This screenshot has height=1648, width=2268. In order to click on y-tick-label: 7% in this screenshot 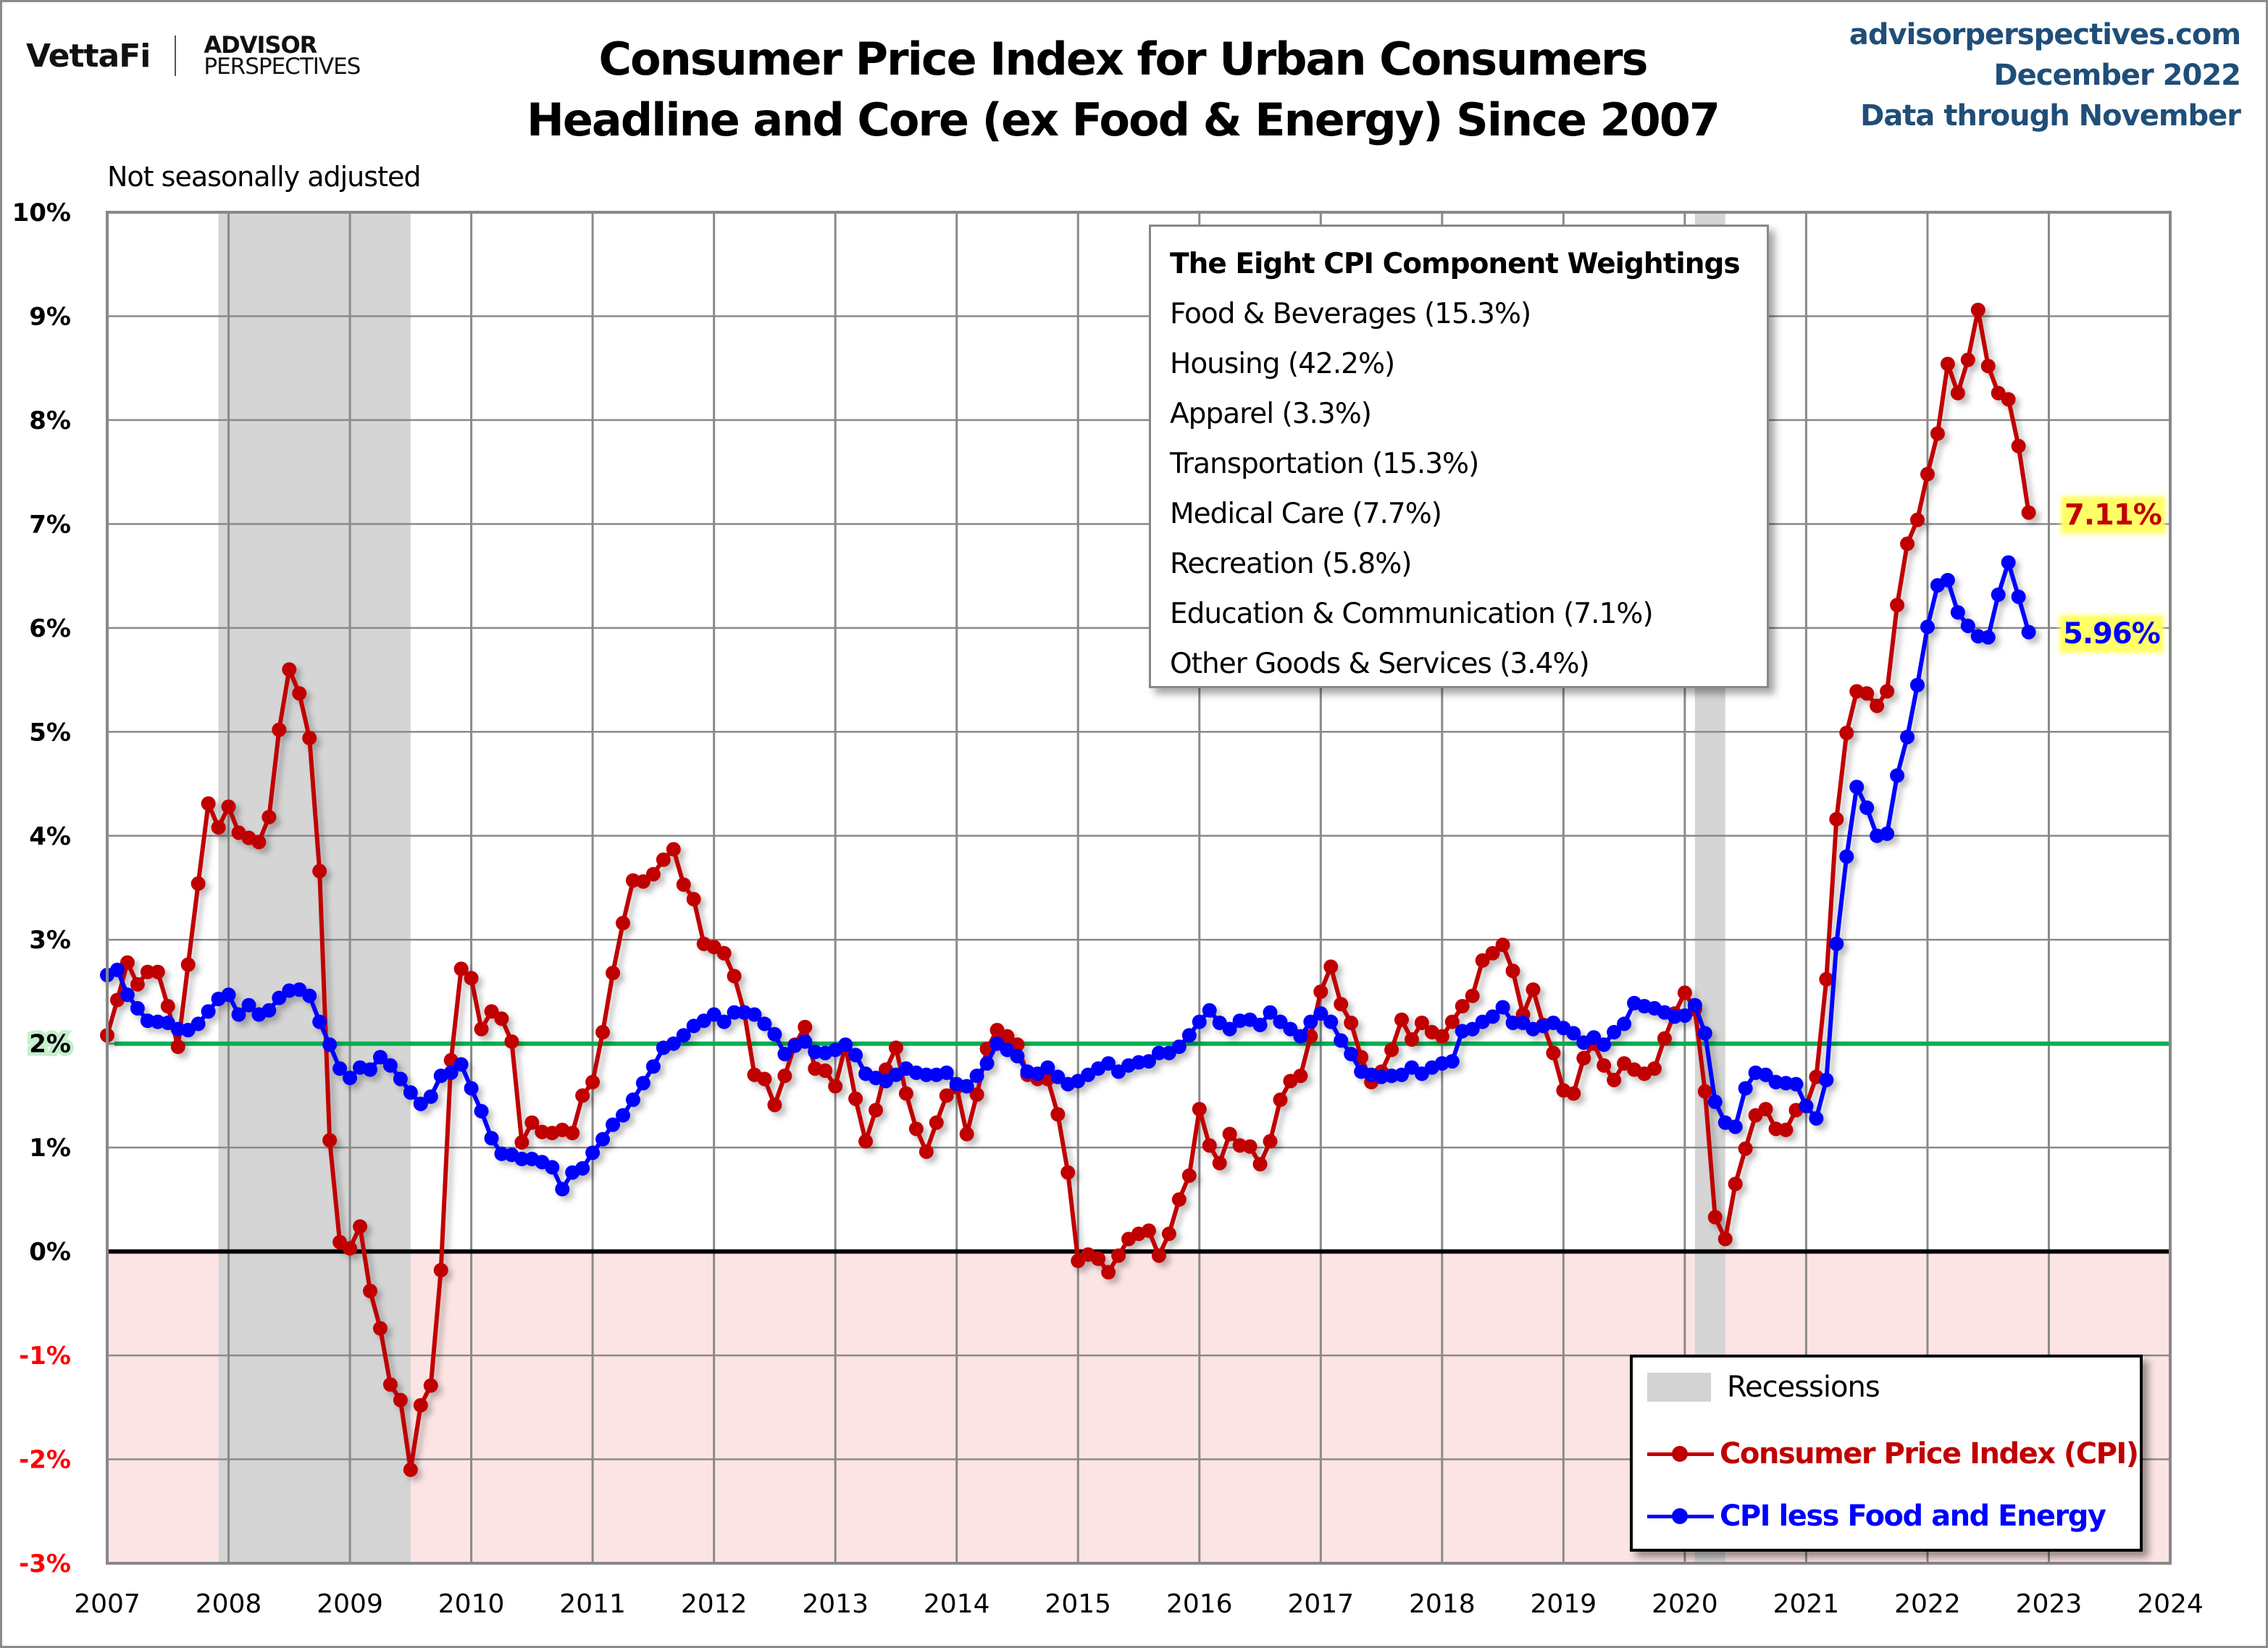, I will do `click(50, 524)`.